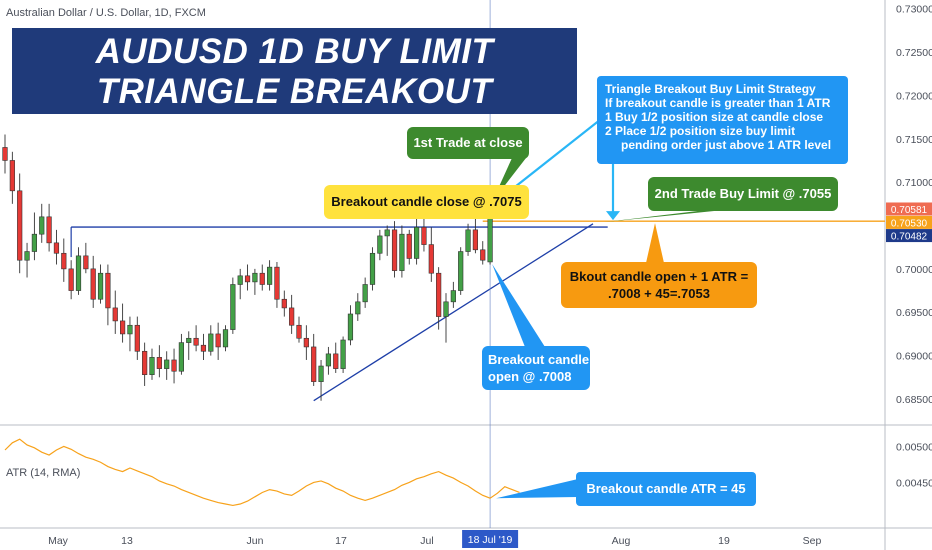 The image size is (932, 550). What do you see at coordinates (453, 312) in the screenshot?
I see `rising-support-line` at bounding box center [453, 312].